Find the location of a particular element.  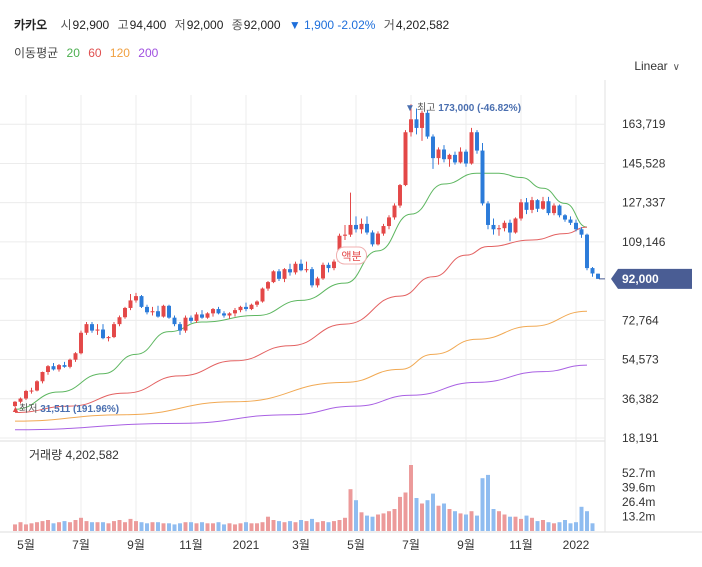

price-tag-label: 92,000 is located at coordinates (640, 279).